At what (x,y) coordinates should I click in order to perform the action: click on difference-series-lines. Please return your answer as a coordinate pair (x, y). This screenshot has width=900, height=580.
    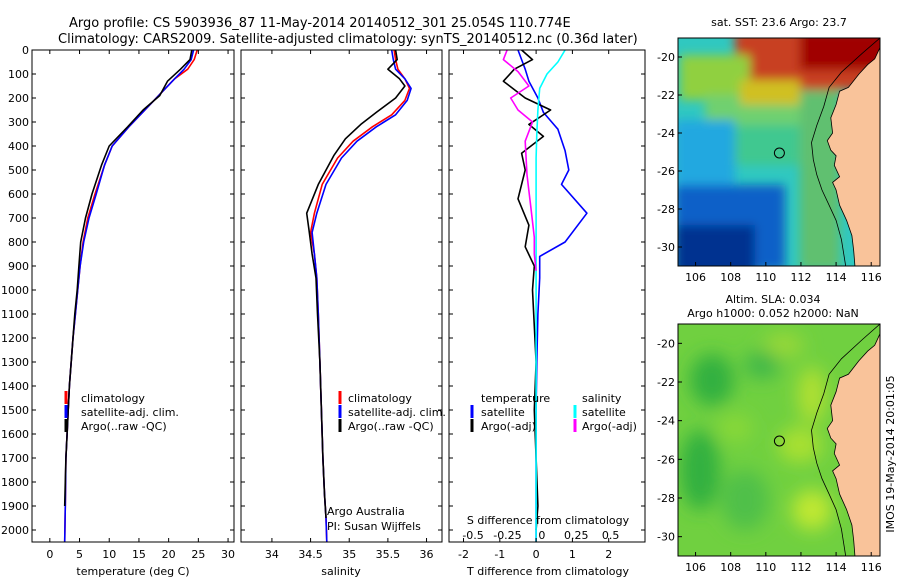
    Looking at the image, I should click on (545, 295).